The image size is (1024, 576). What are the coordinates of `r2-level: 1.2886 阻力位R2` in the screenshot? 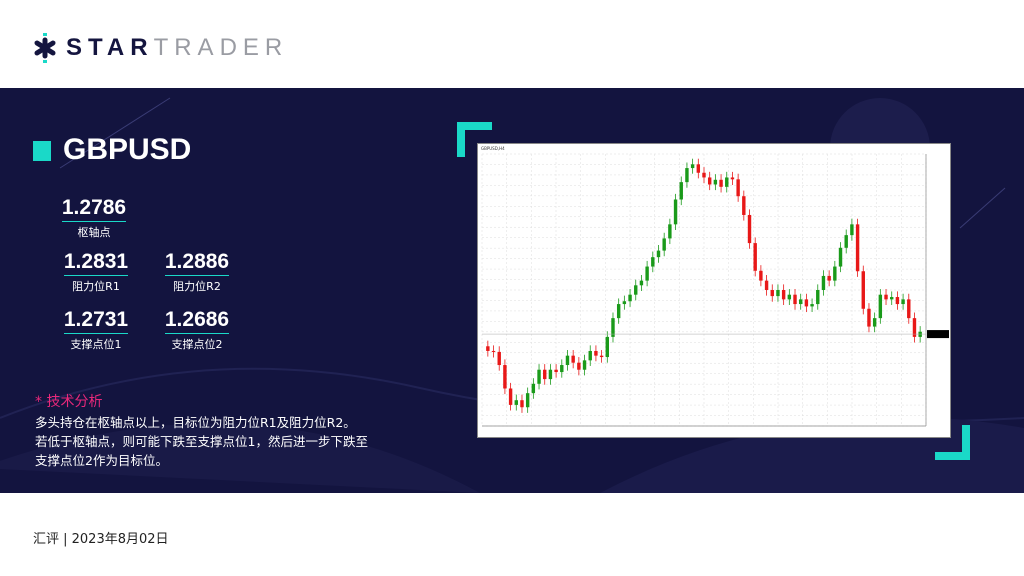 It's located at (197, 272).